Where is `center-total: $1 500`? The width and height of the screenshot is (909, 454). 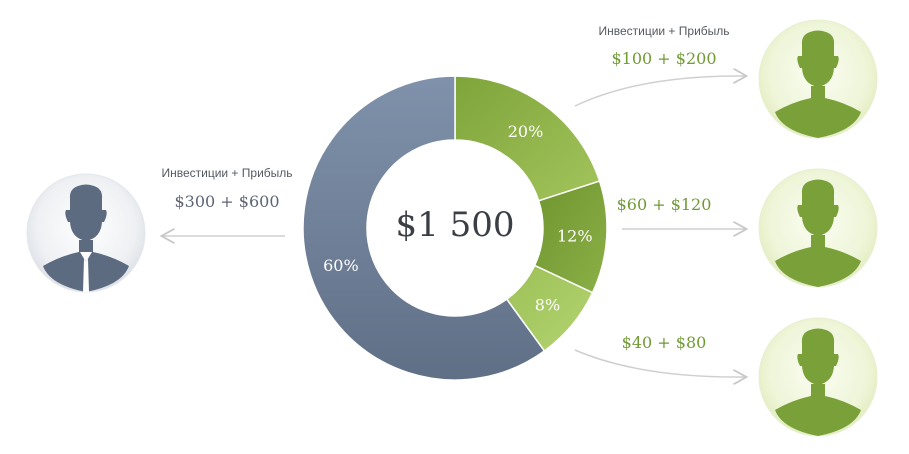
center-total: $1 500 is located at coordinates (455, 225).